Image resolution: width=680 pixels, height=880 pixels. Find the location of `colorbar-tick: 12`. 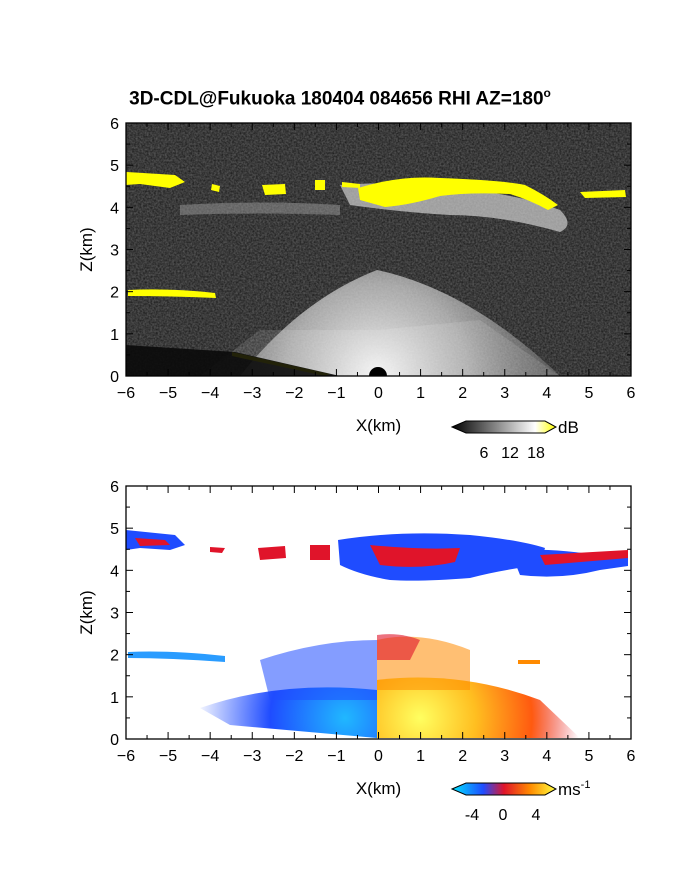

colorbar-tick: 12 is located at coordinates (510, 453).